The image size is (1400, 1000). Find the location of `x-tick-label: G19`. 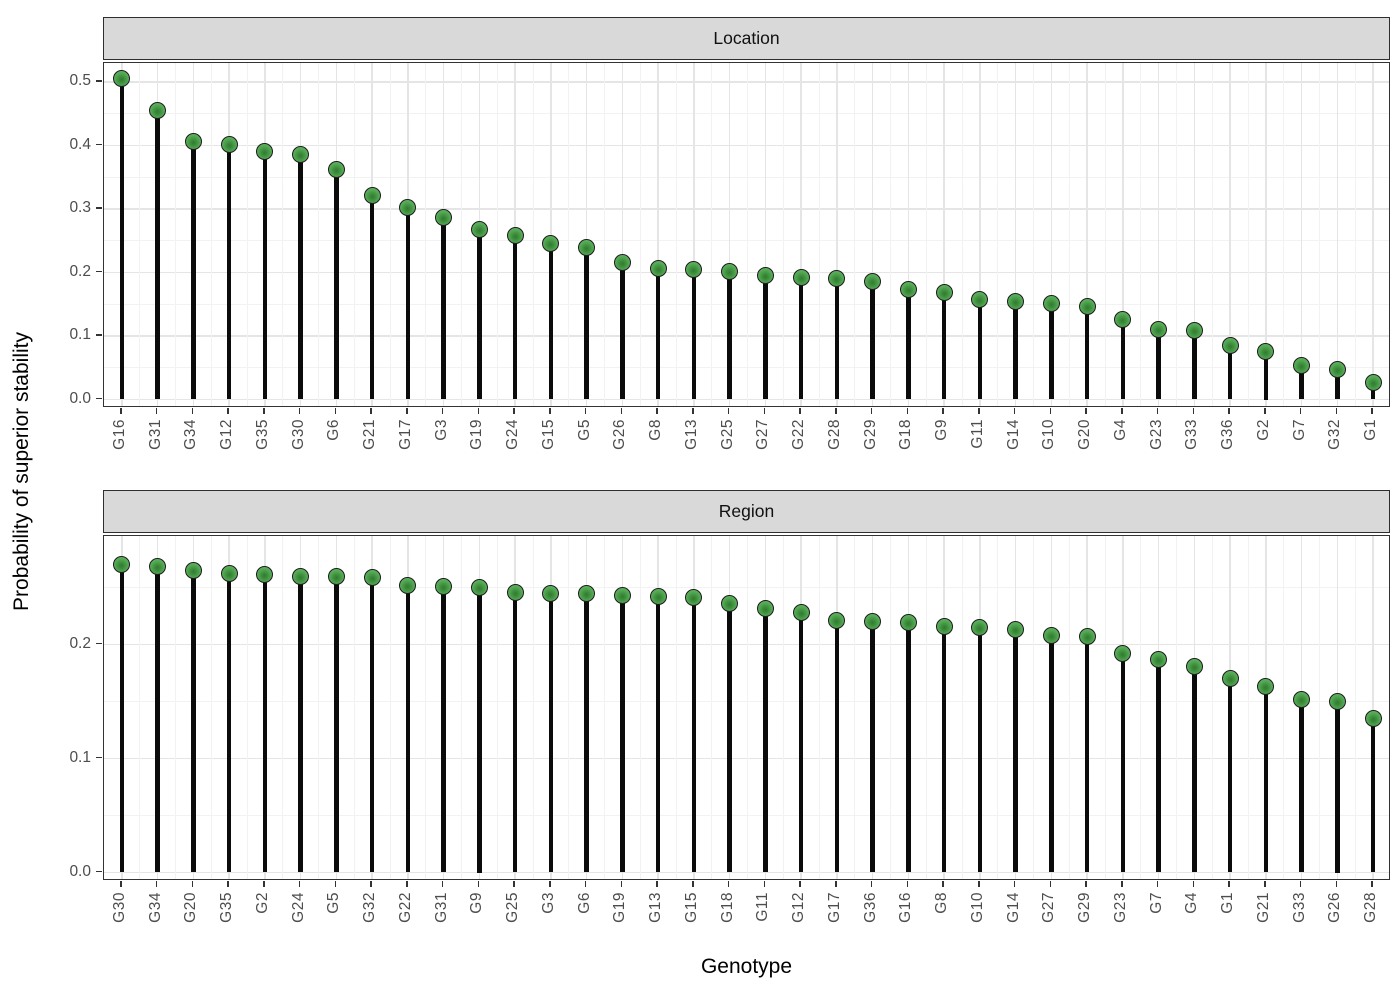

x-tick-label: G19 is located at coordinates (477, 434).